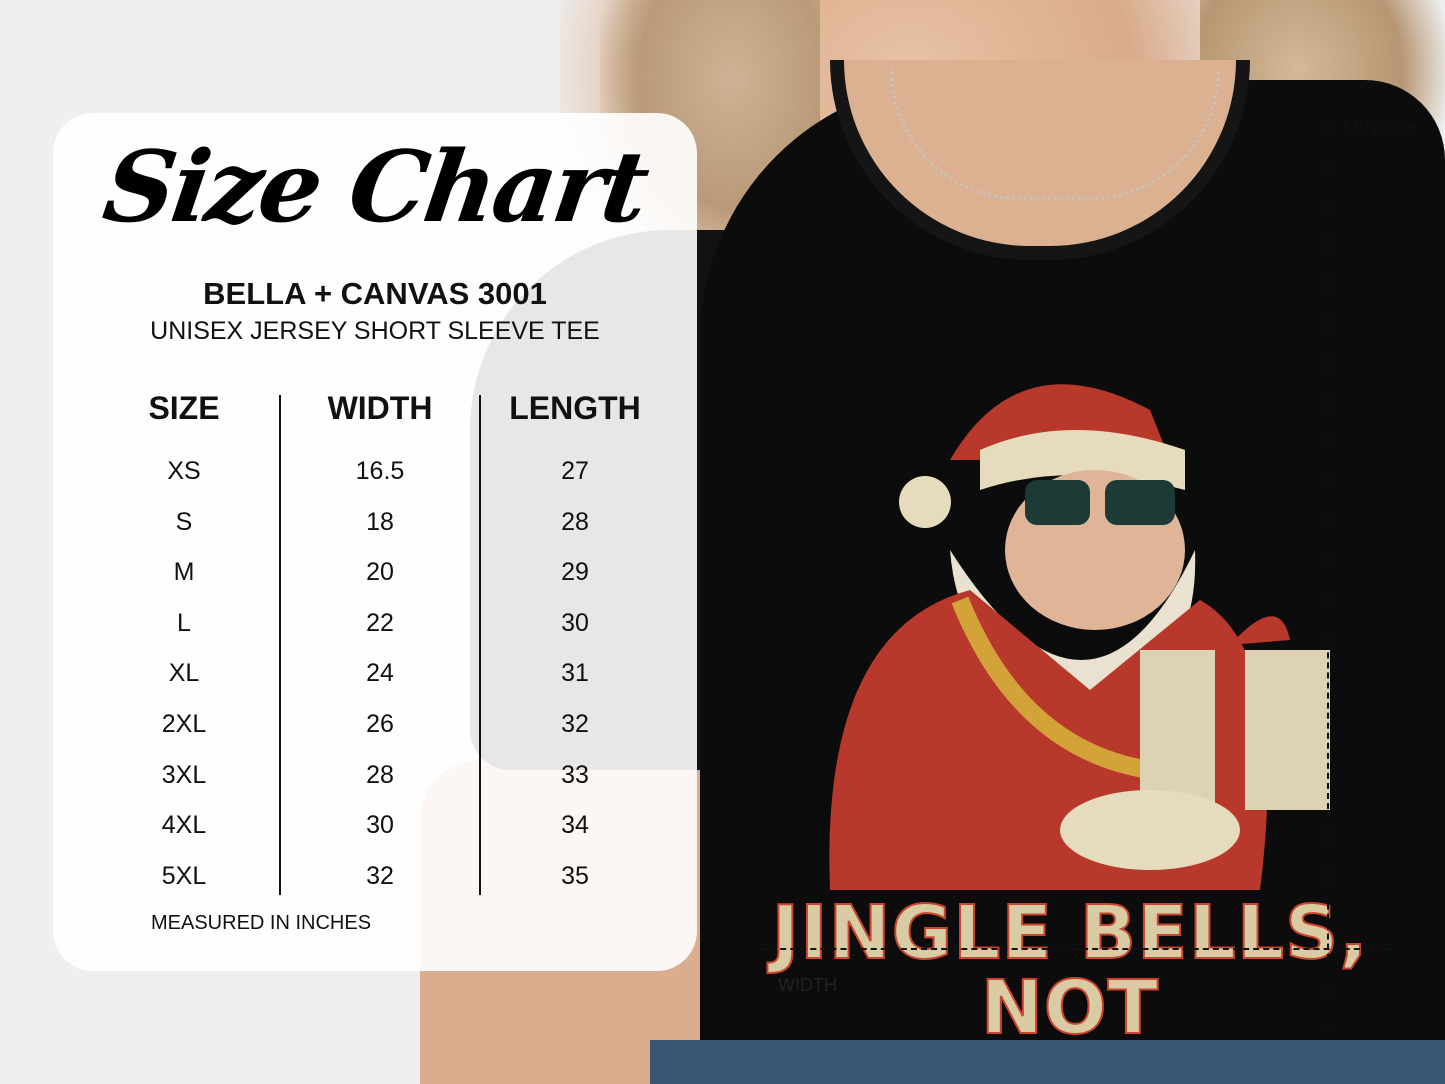  I want to click on cell-size: 3XL, so click(184, 774).